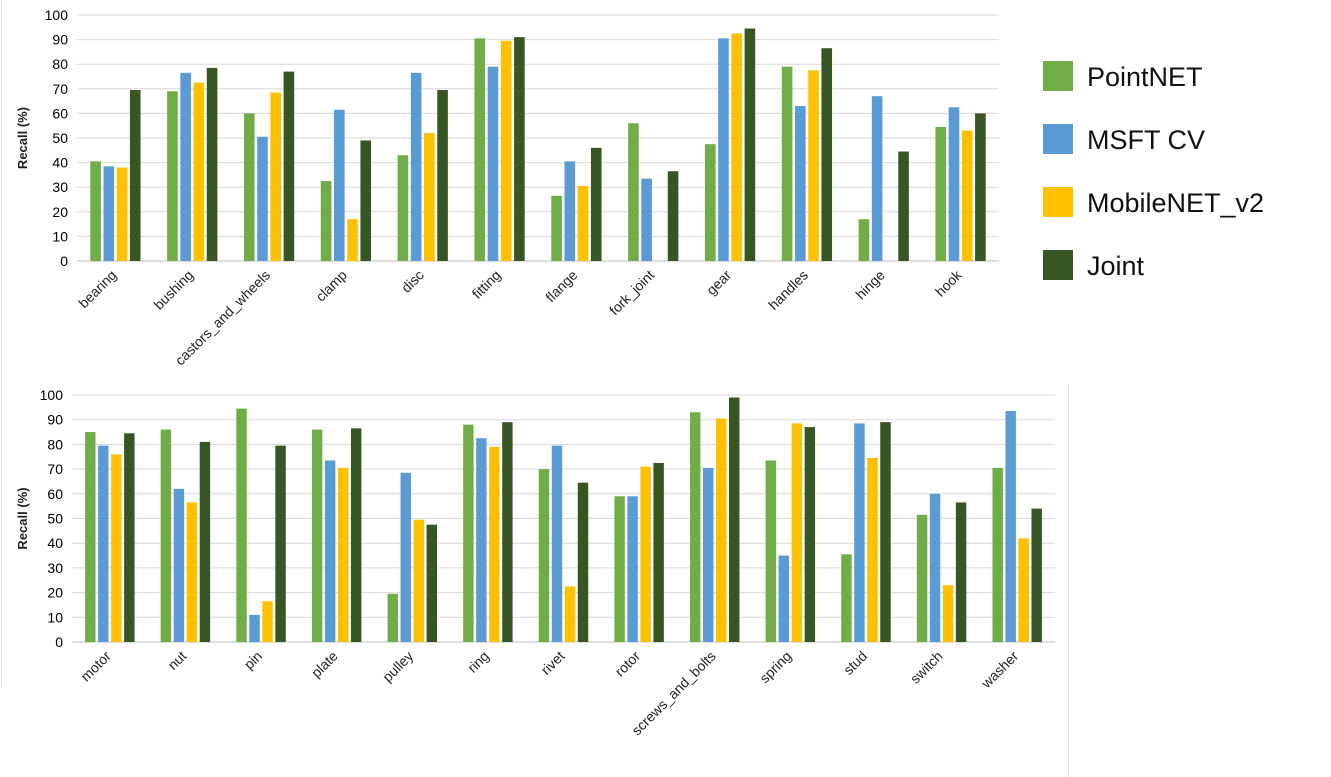 This screenshot has height=777, width=1331. What do you see at coordinates (185, 166) in the screenshot?
I see `c1-bar-bushing-msft-cv` at bounding box center [185, 166].